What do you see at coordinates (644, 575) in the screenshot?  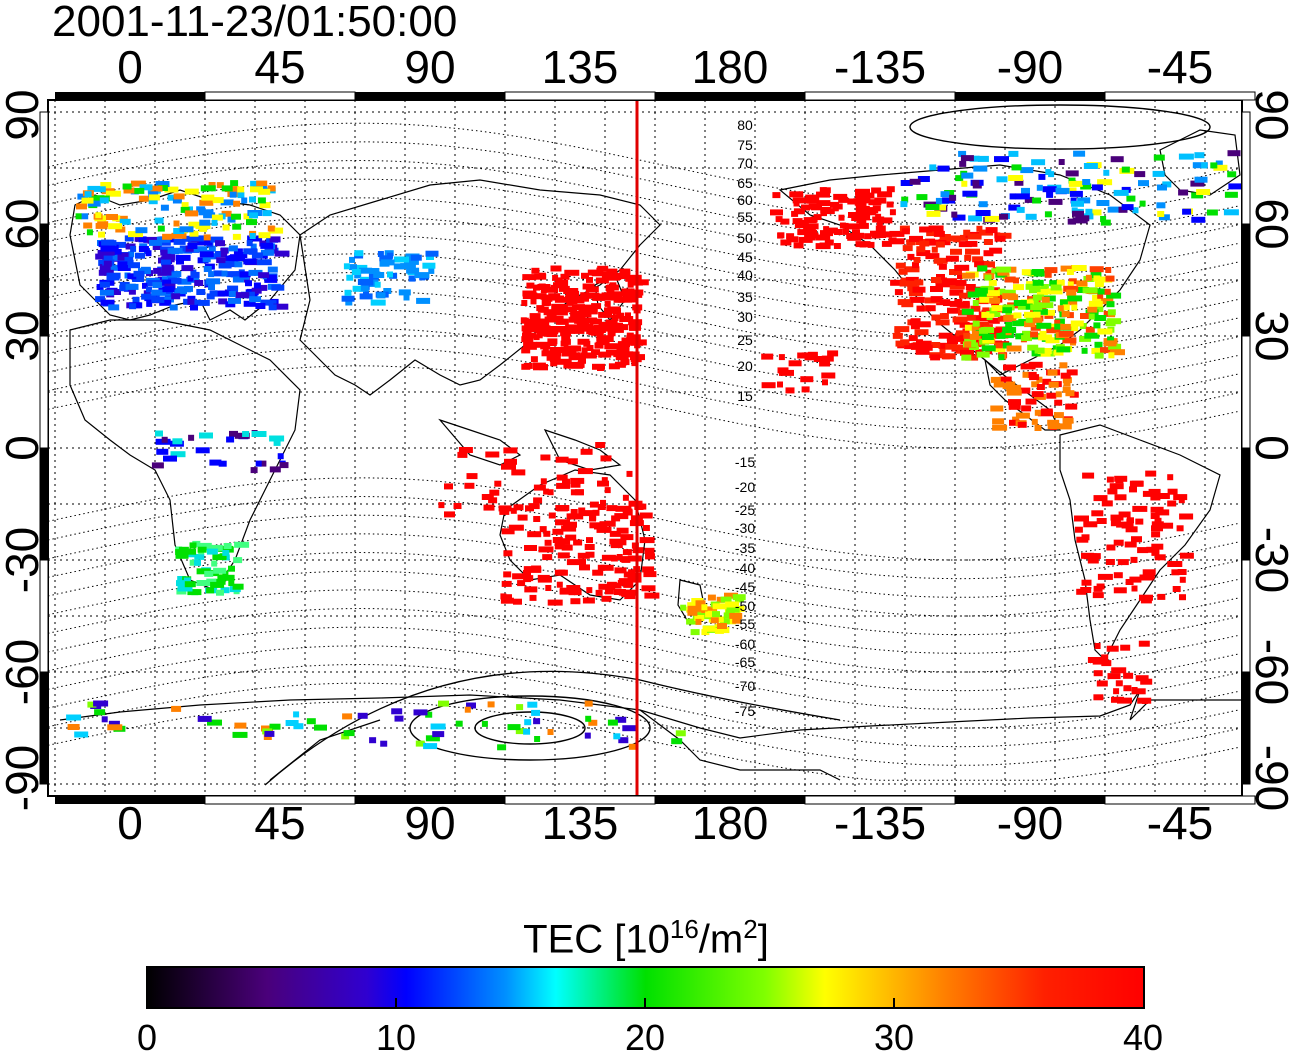 I see `contour-line` at bounding box center [644, 575].